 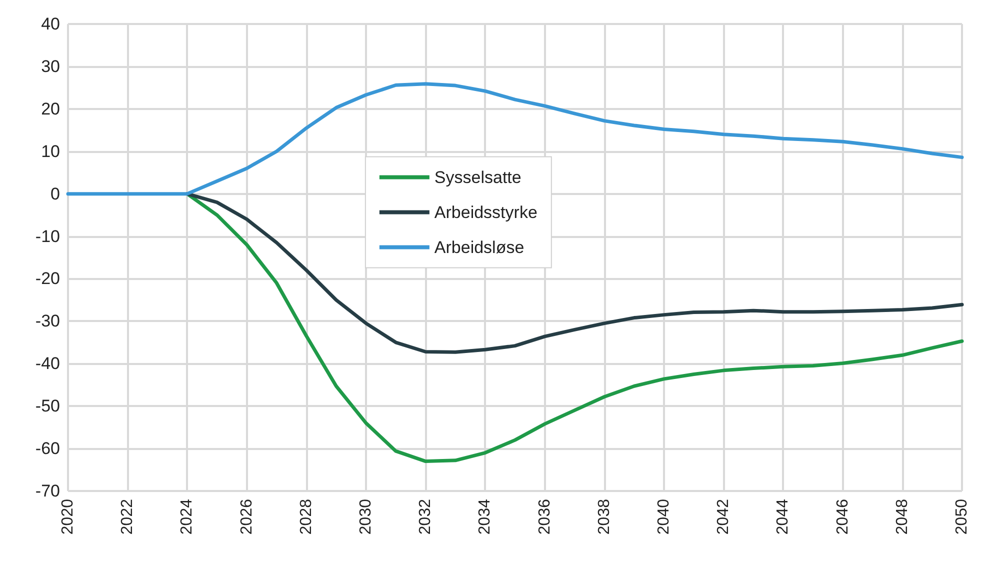 I want to click on y-tick-label: -70, so click(x=47, y=491).